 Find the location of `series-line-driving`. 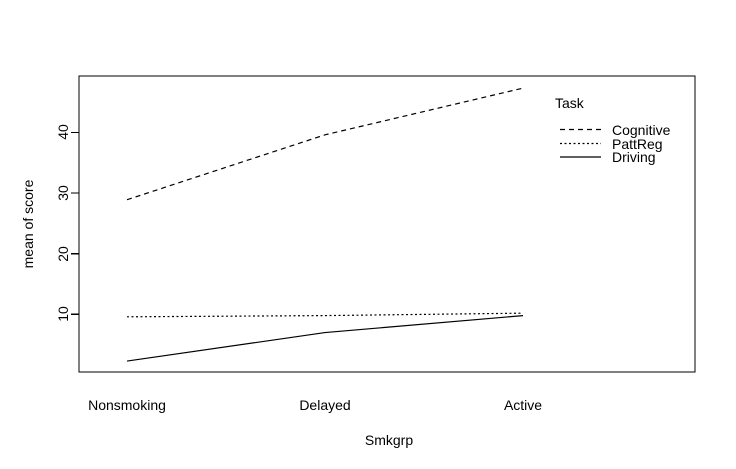

series-line-driving is located at coordinates (325, 338).